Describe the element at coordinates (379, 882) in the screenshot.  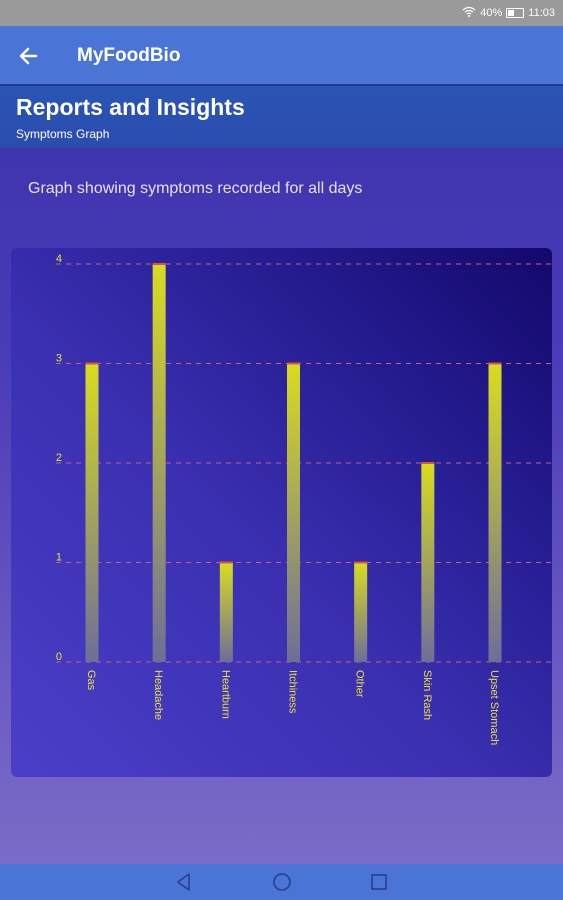
I see `nav-recents-icon` at that location.